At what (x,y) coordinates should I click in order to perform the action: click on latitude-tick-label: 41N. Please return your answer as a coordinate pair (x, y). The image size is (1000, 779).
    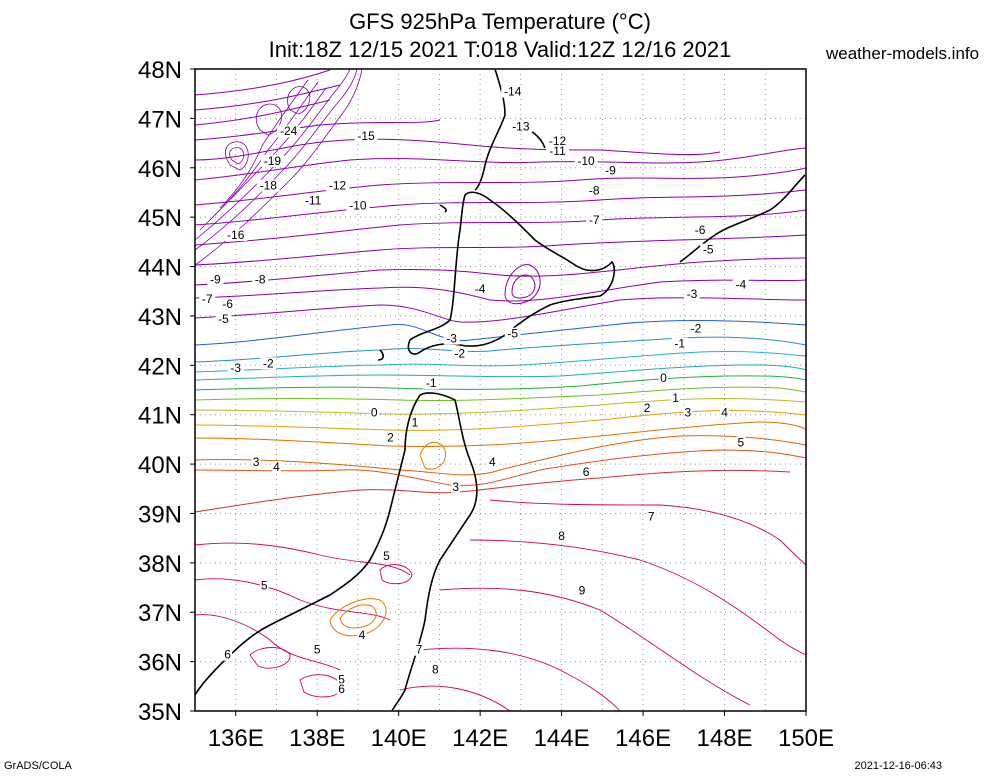
    Looking at the image, I should click on (160, 416).